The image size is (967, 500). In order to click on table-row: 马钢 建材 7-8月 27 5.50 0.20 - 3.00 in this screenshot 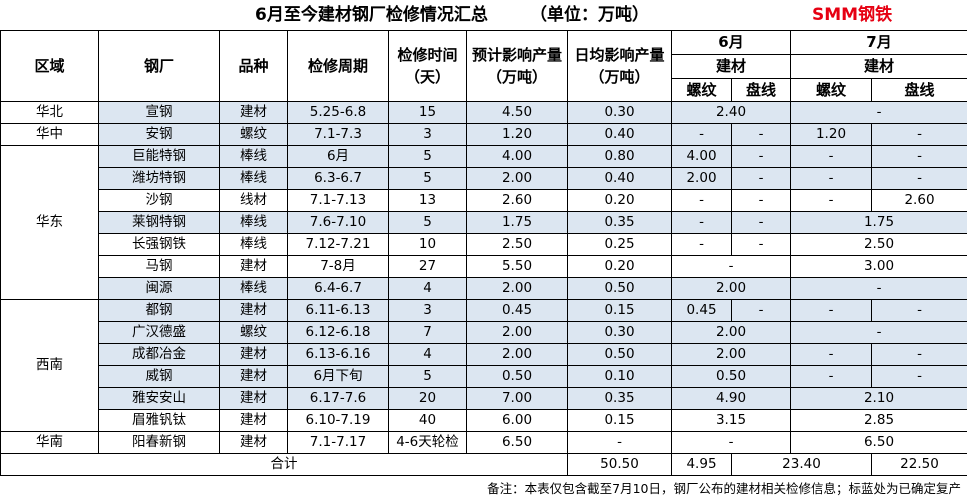, I will do `click(484, 266)`.